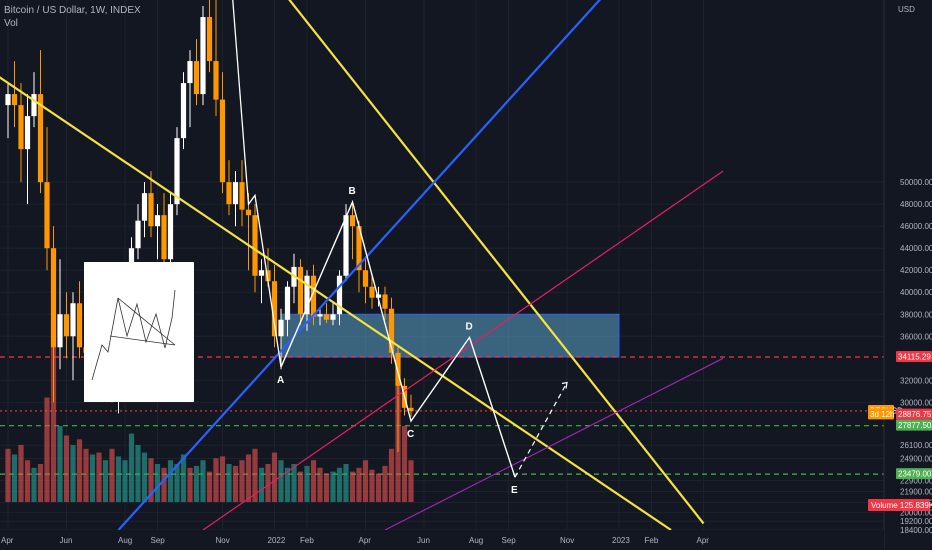 The width and height of the screenshot is (932, 550). Describe the element at coordinates (652, 540) in the screenshot. I see `x-tick: Feb` at that location.